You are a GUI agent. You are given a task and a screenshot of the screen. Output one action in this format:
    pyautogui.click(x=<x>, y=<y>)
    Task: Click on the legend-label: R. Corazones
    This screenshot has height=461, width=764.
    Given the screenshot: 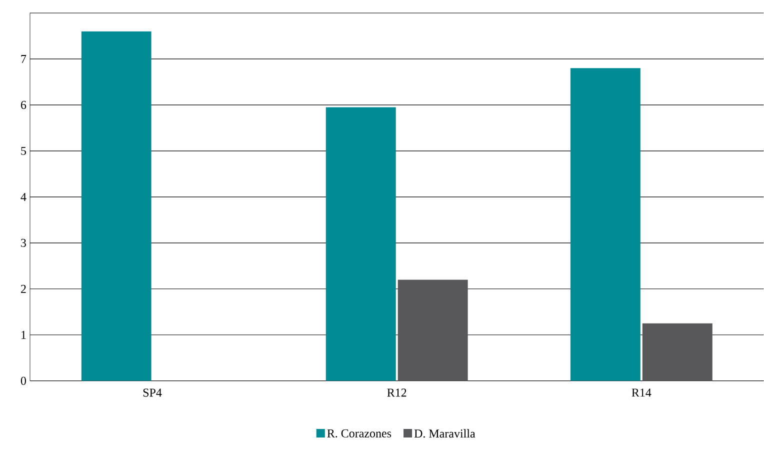 What is the action you would take?
    pyautogui.click(x=359, y=433)
    